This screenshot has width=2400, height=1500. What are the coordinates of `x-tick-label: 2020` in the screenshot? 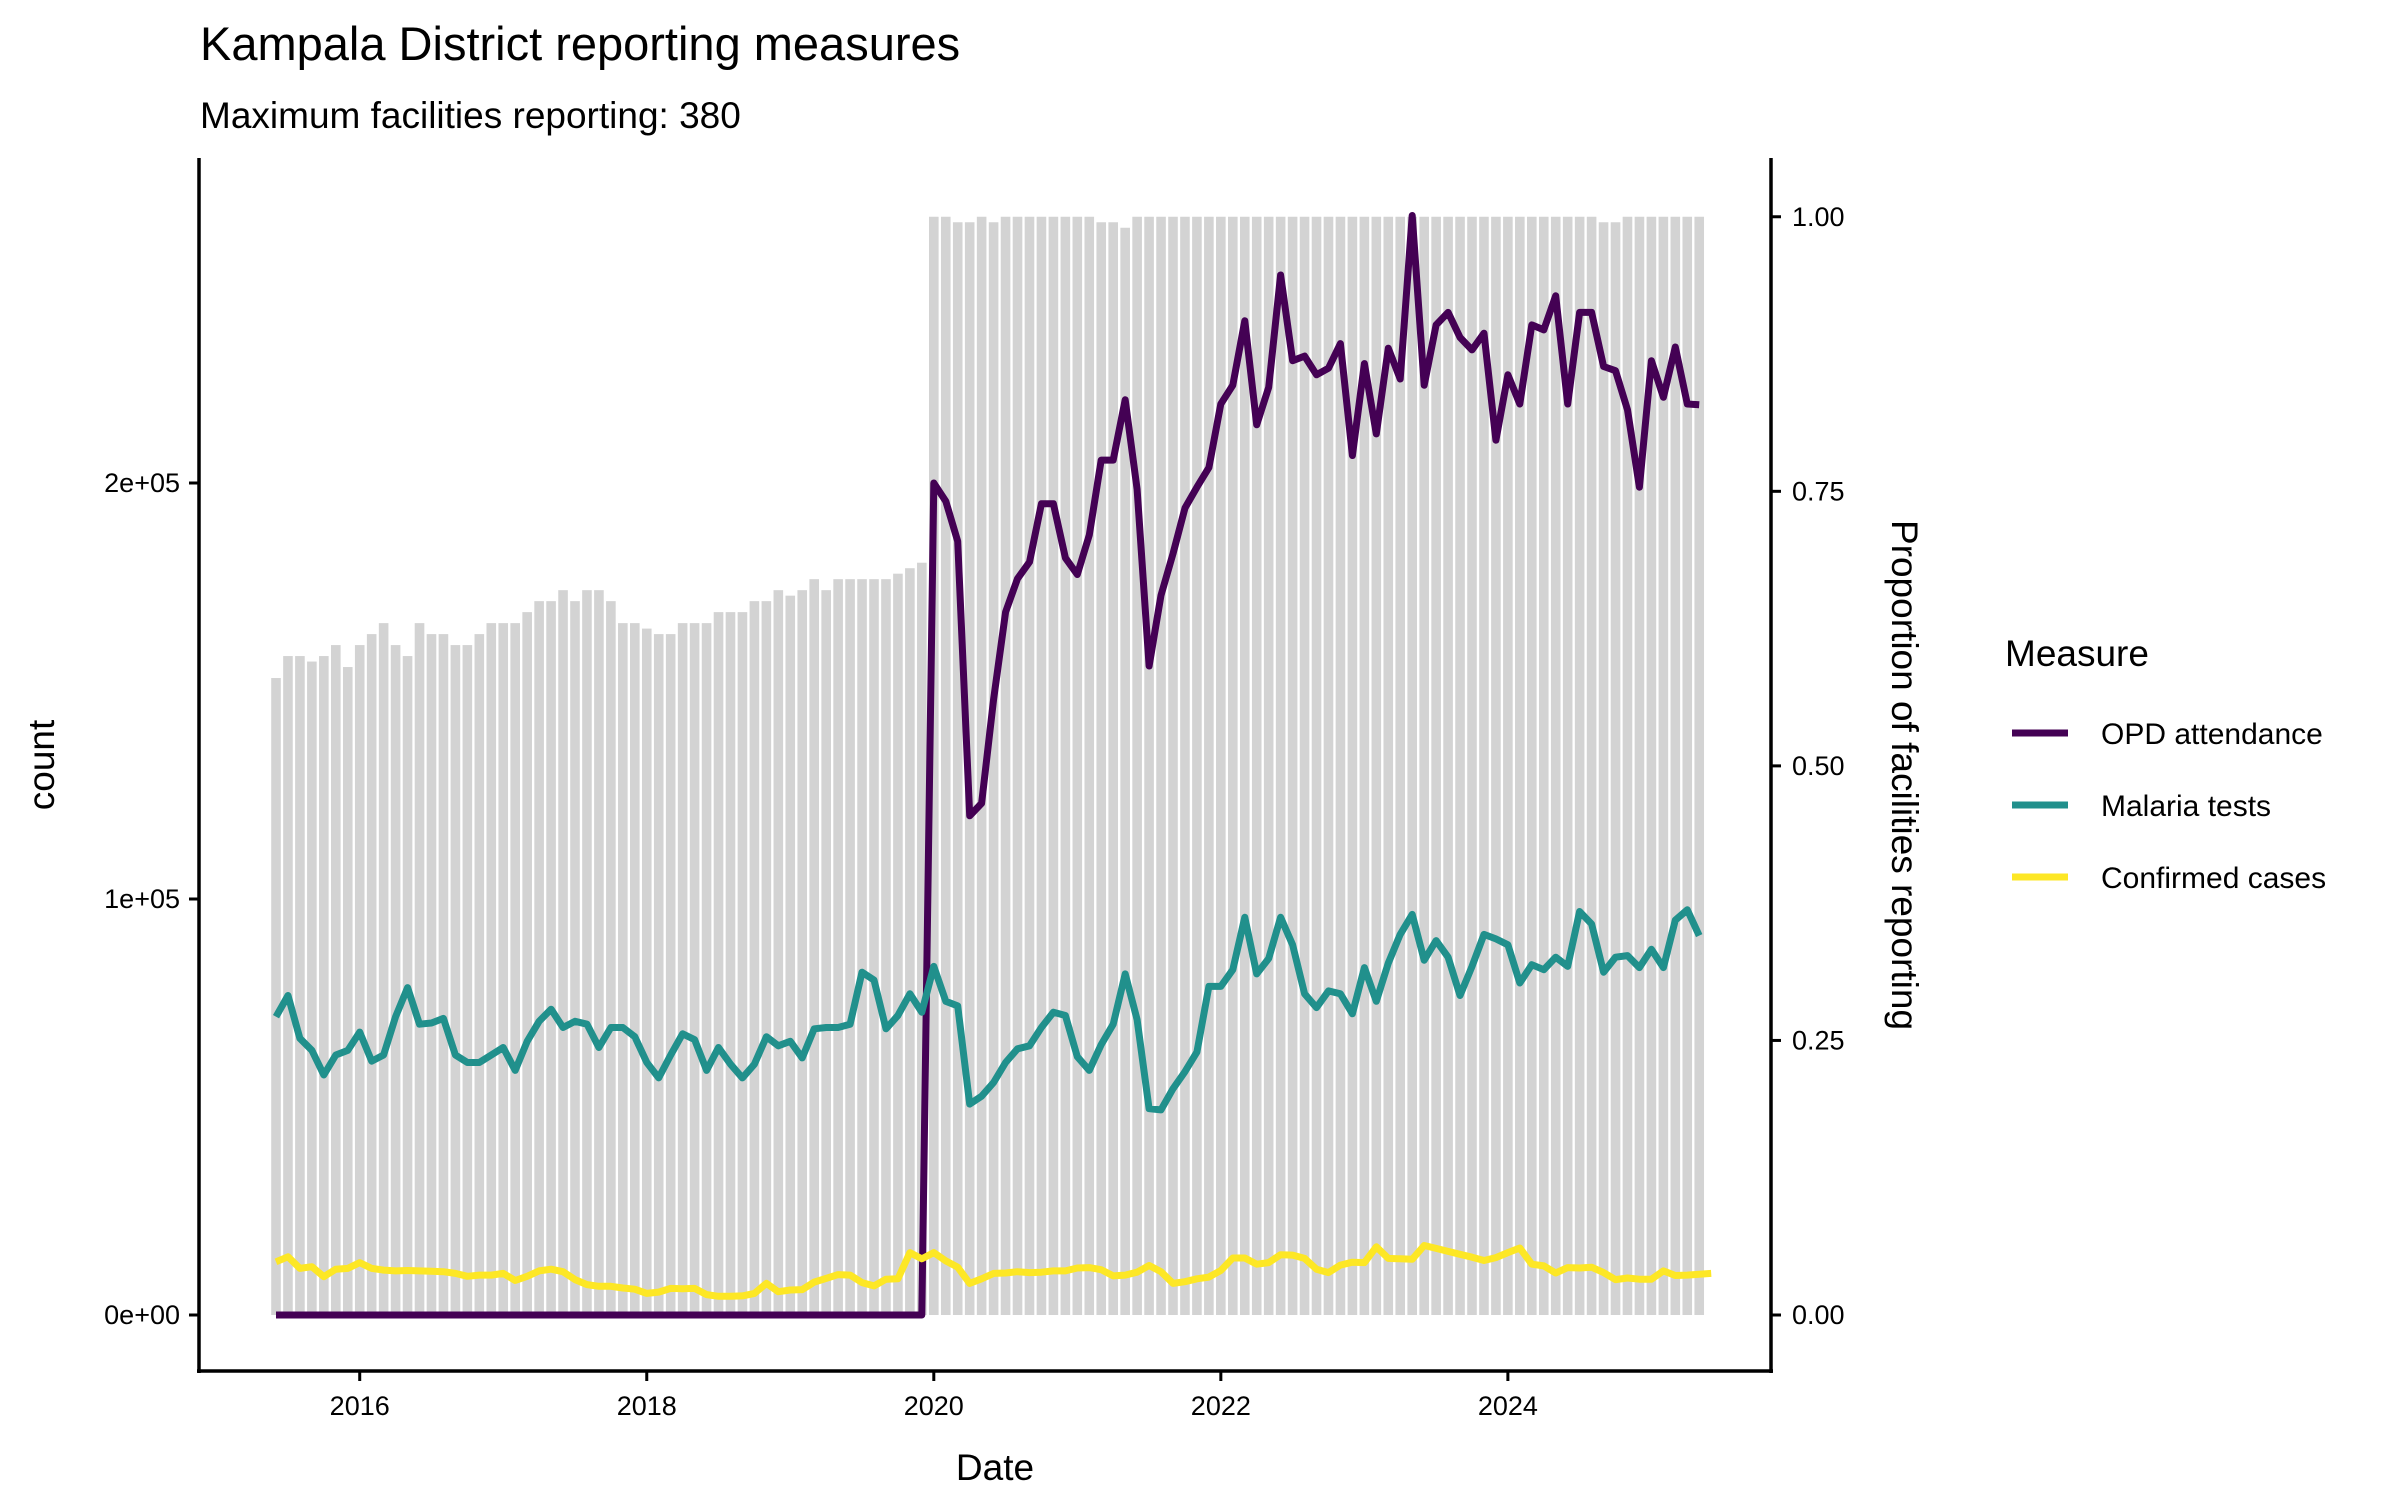 It's located at (934, 1406).